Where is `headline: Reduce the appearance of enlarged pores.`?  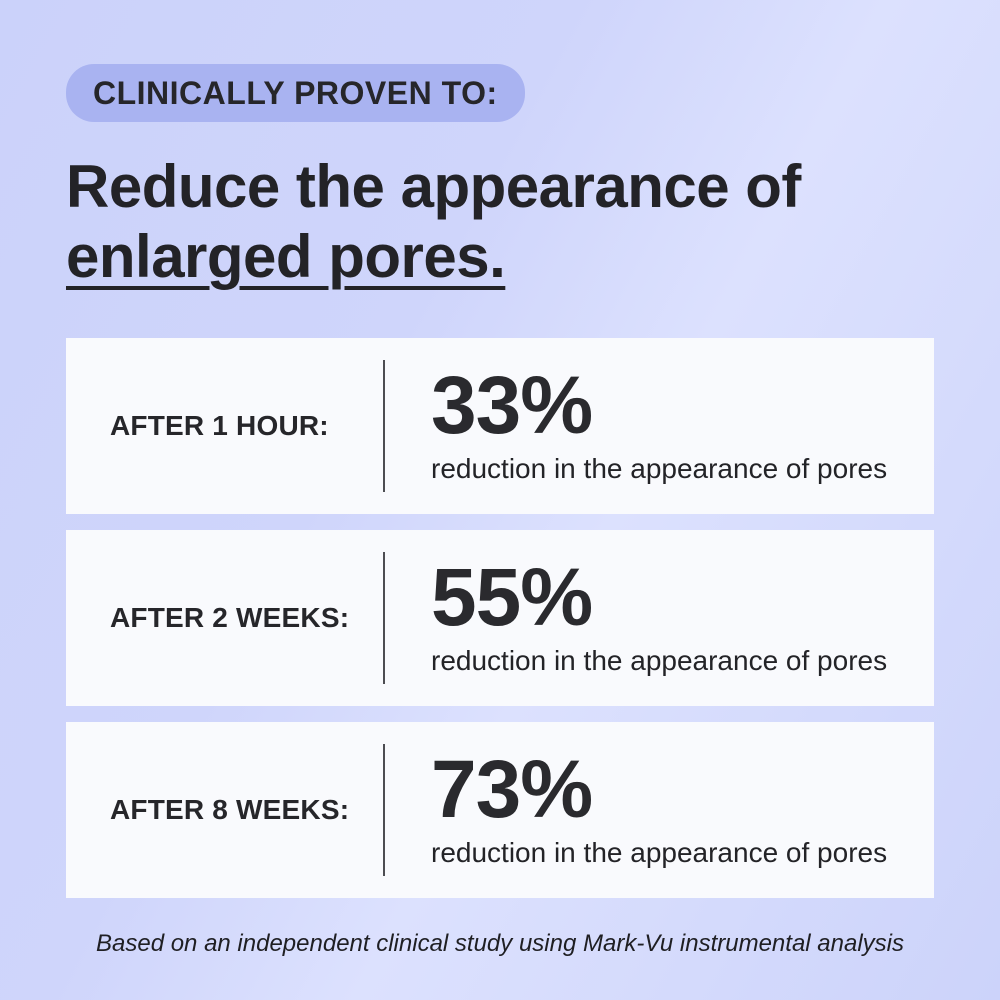 headline: Reduce the appearance of enlarged pores. is located at coordinates (500, 222).